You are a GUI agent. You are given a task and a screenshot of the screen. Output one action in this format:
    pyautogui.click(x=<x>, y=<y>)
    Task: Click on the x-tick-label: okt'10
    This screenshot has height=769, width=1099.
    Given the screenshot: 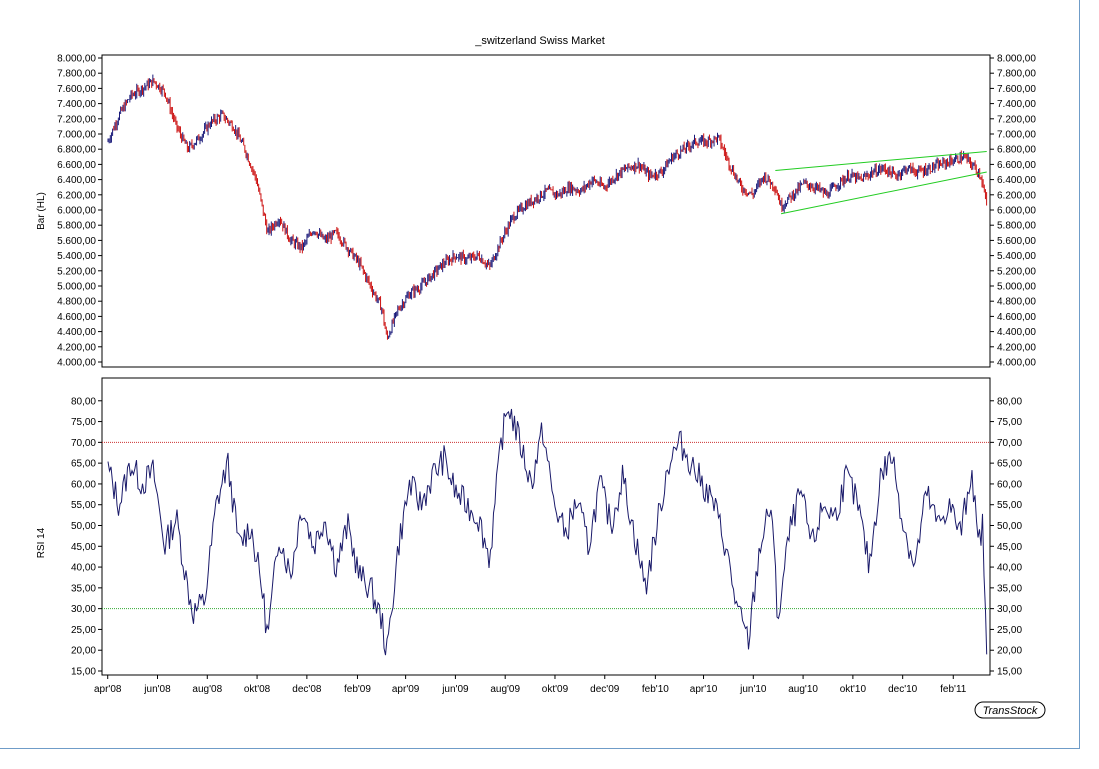 What is the action you would take?
    pyautogui.click(x=853, y=689)
    